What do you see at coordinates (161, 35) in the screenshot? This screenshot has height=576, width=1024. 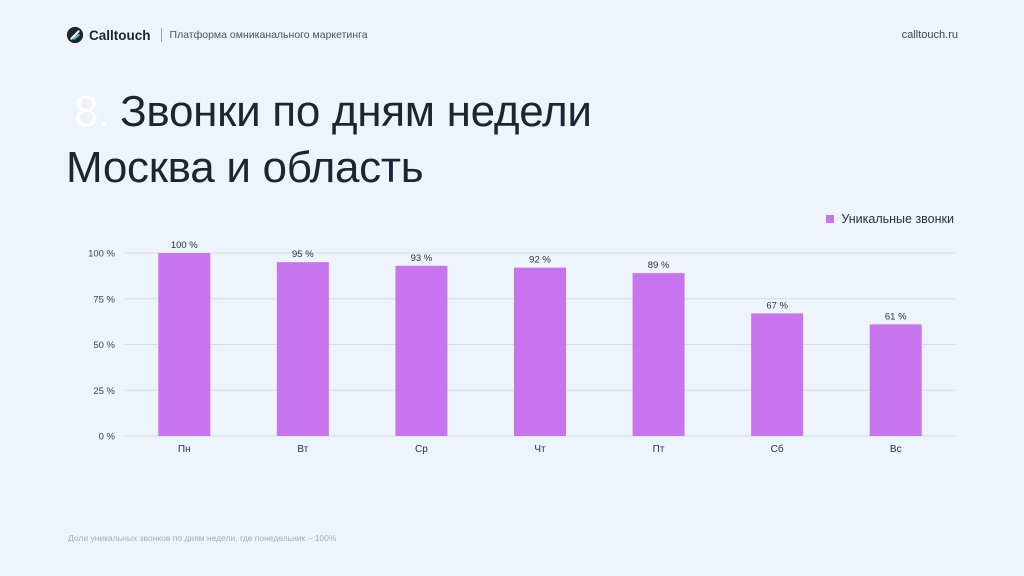 I see `header-divider` at bounding box center [161, 35].